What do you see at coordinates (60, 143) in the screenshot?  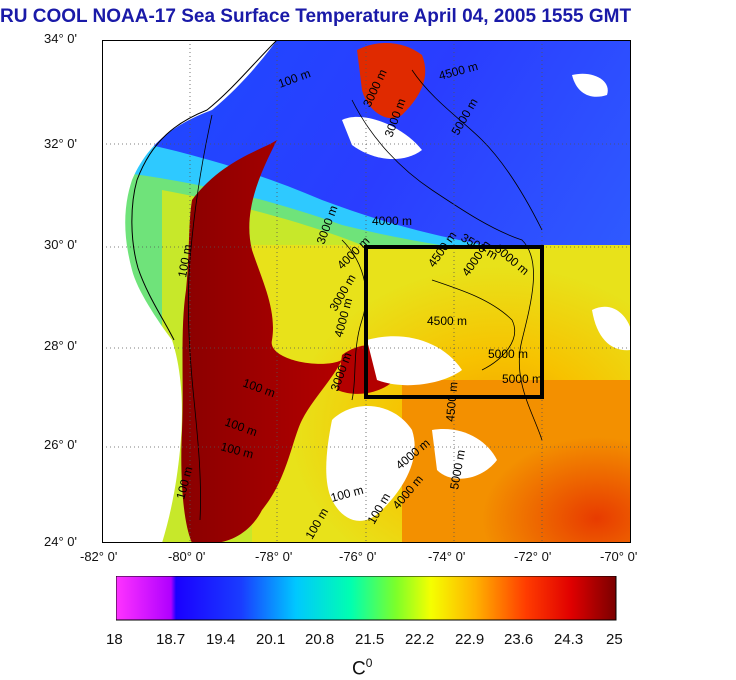 I see `lat-label-32: 32° 0'` at bounding box center [60, 143].